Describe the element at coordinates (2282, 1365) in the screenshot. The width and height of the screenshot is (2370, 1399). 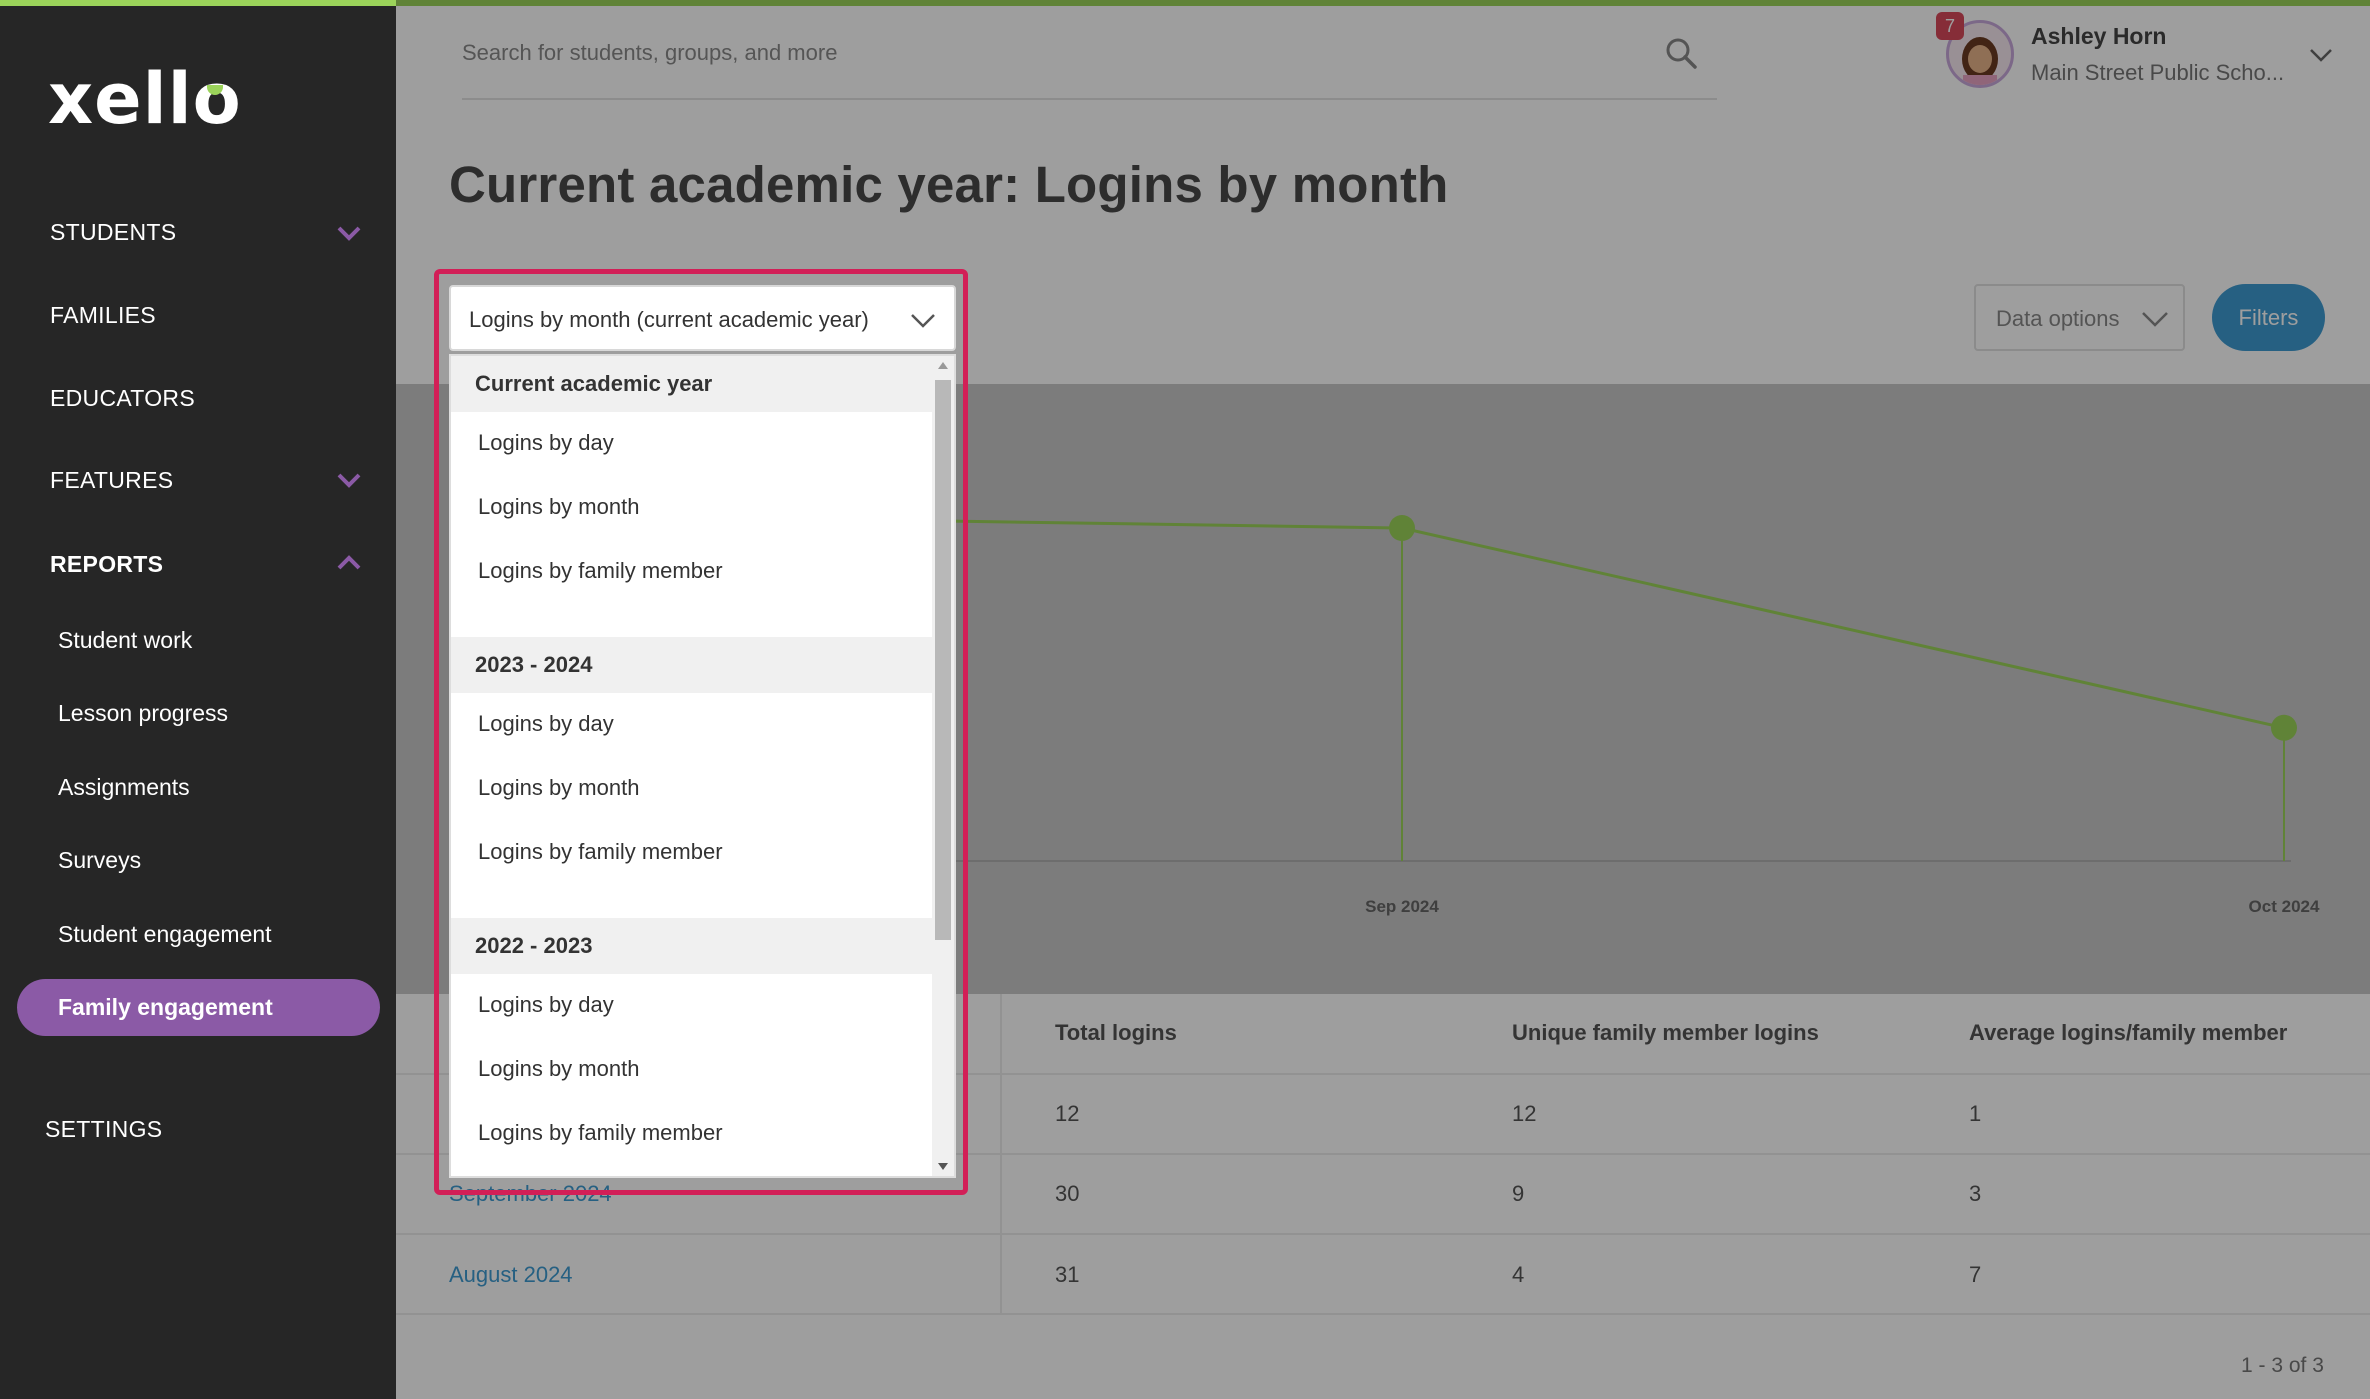
I see `pagination-info: 1 - 3 of 3` at that location.